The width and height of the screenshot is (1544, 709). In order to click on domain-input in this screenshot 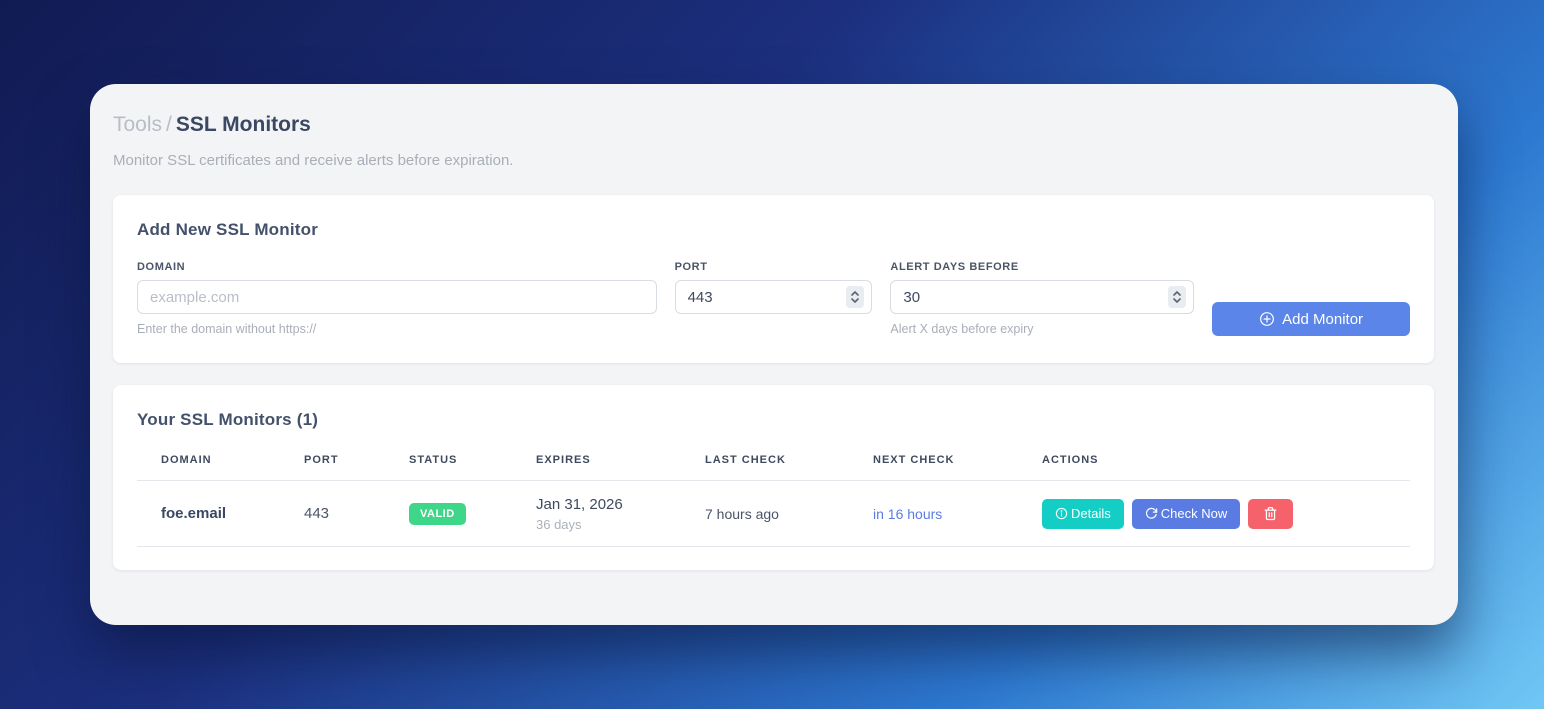, I will do `click(397, 297)`.